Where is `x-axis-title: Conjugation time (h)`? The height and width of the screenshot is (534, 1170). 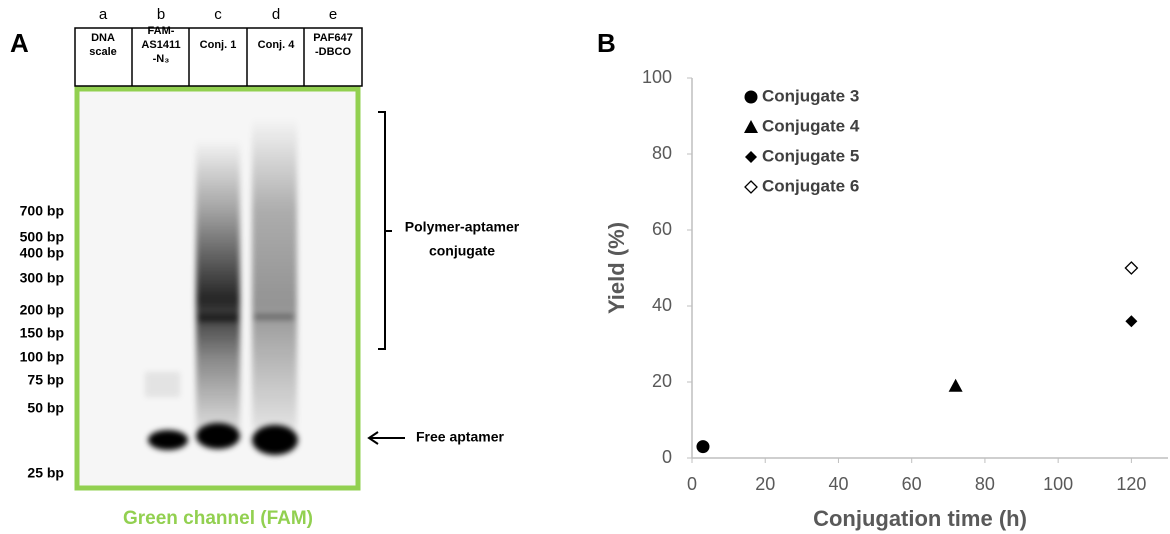 x-axis-title: Conjugation time (h) is located at coordinates (920, 518).